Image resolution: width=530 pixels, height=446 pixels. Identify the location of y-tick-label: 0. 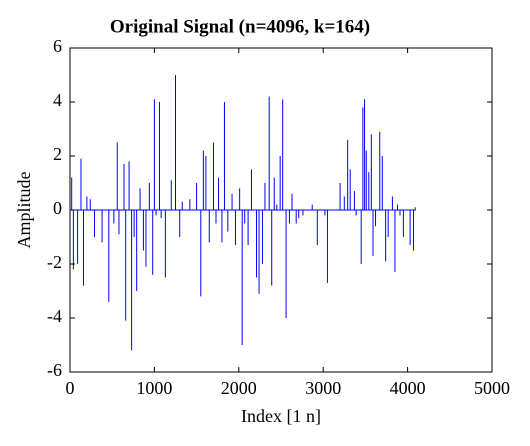
(57, 208).